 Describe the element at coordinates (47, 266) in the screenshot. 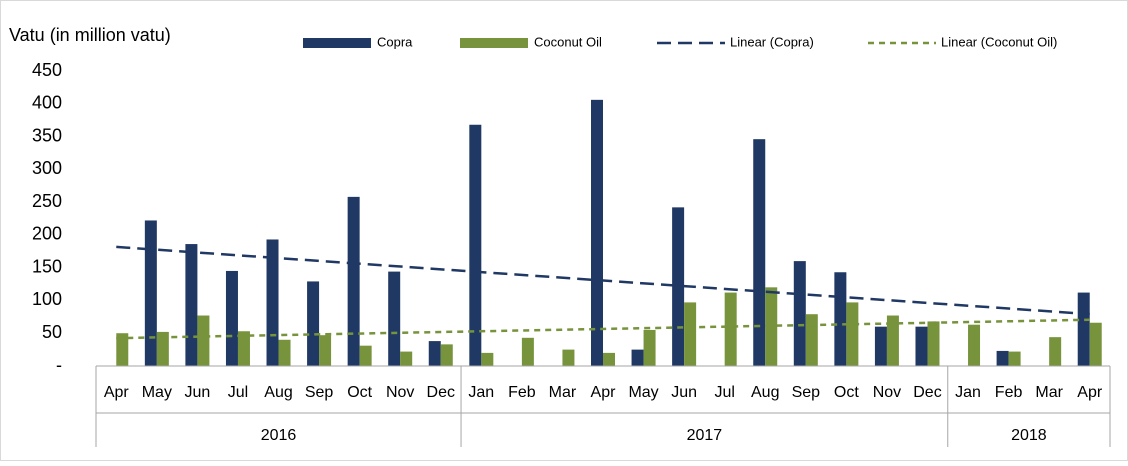

I see `y-tick-label: 150` at that location.